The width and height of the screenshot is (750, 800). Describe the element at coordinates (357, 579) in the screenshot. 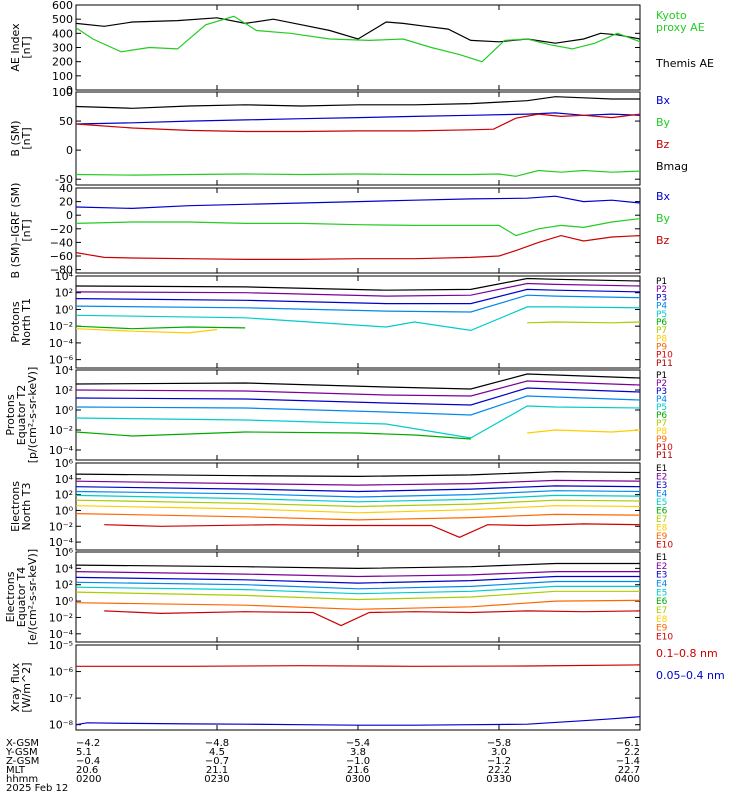

I see `series-line-ee-E3` at that location.